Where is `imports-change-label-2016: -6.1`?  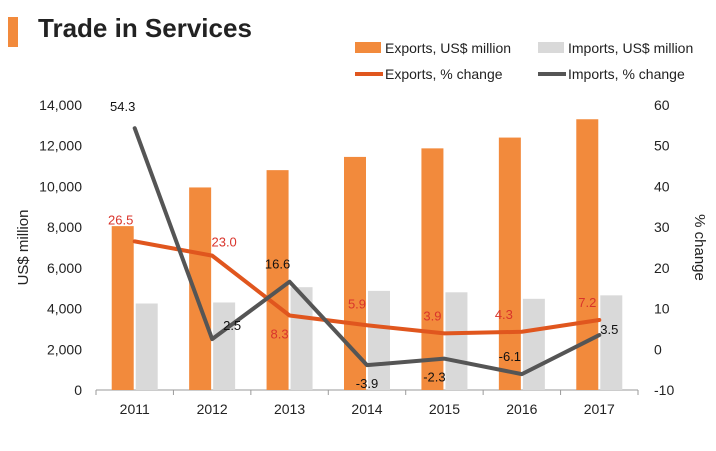
imports-change-label-2016: -6.1 is located at coordinates (510, 356).